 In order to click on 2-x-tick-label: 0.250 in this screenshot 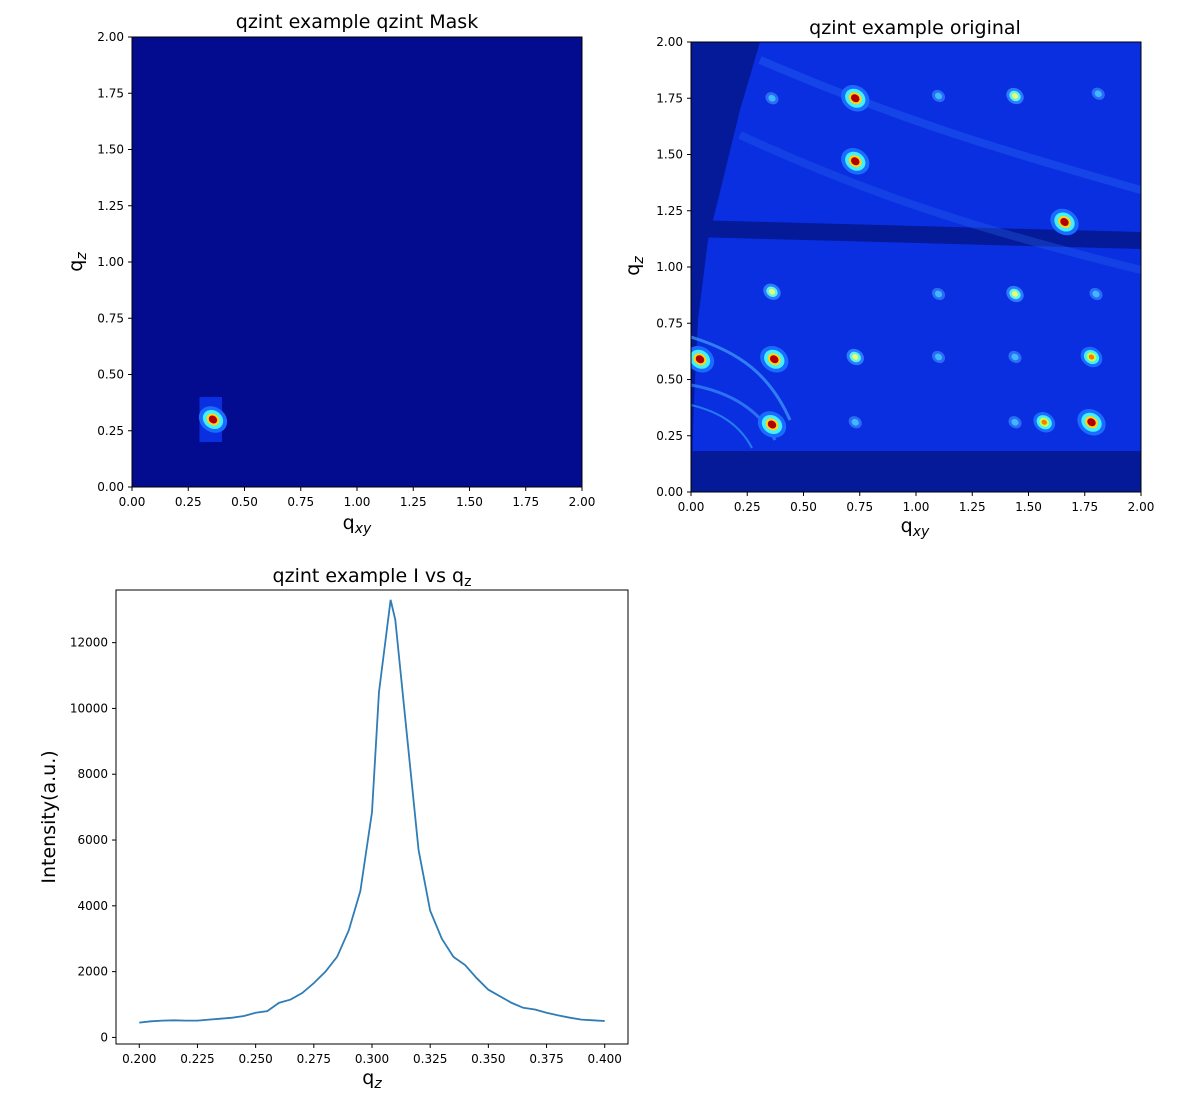, I will do `click(255, 1059)`.